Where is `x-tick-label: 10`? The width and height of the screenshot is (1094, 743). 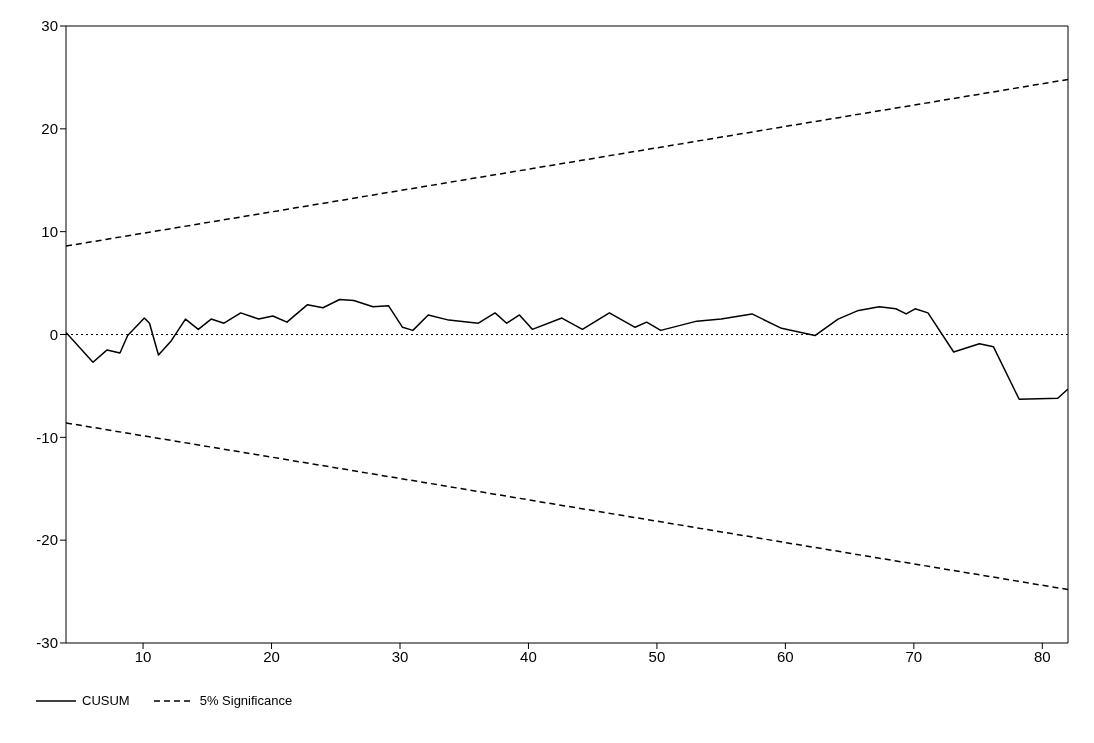
x-tick-label: 10 is located at coordinates (143, 656).